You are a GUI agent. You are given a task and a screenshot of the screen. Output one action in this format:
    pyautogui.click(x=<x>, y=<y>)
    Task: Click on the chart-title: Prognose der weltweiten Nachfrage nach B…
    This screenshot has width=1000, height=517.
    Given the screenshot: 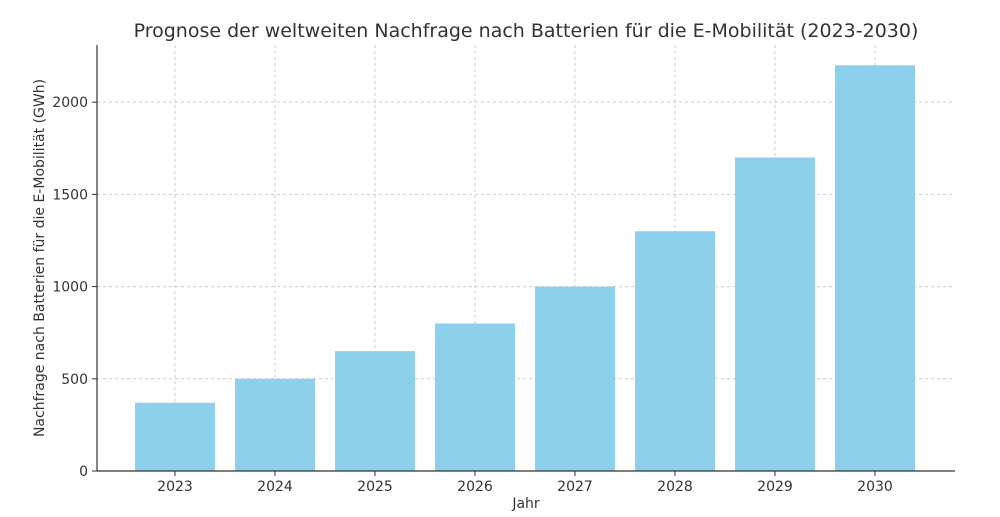 What is the action you would take?
    pyautogui.click(x=526, y=31)
    